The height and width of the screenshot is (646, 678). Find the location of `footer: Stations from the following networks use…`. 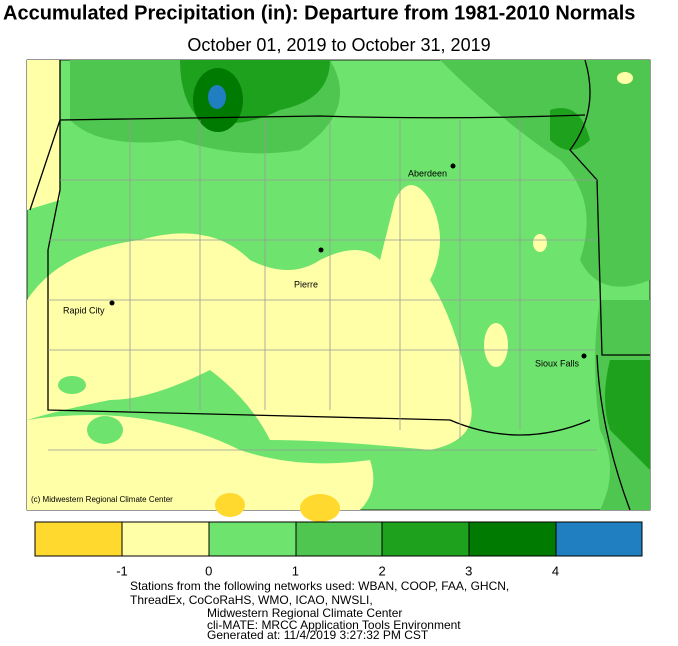

footer: Stations from the following networks use… is located at coordinates (319, 610).